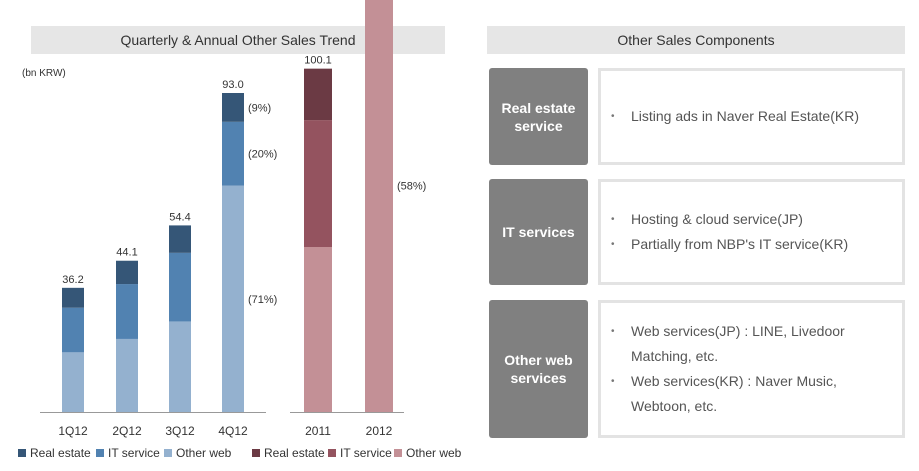 Image resolution: width=919 pixels, height=471 pixels. I want to click on components-panel-title: Other Sales Components, so click(696, 40).